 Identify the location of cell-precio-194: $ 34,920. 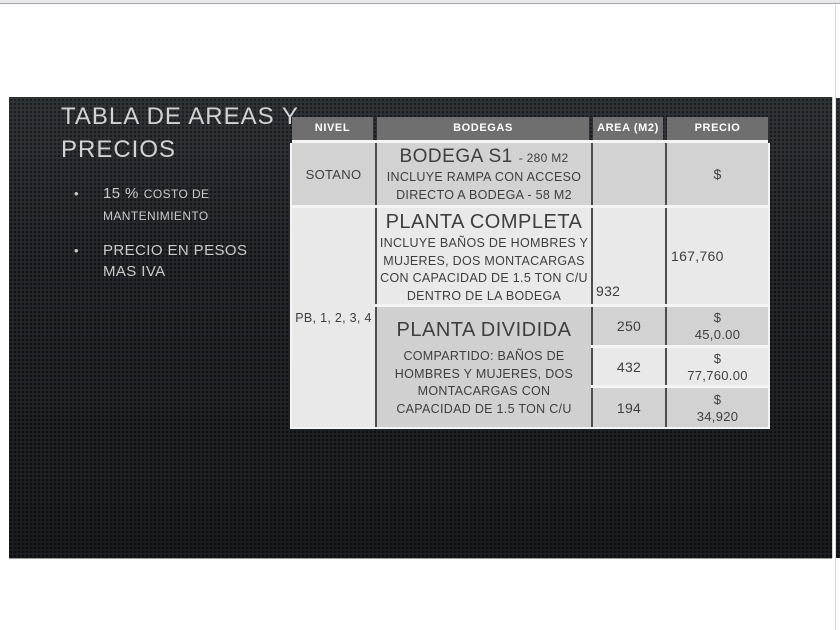
(717, 407).